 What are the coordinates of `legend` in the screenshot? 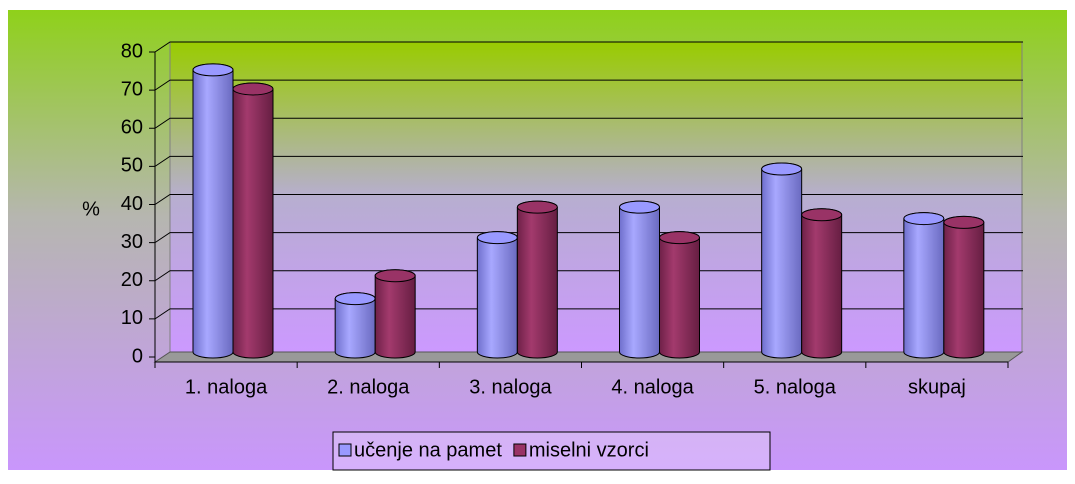 It's located at (551, 451).